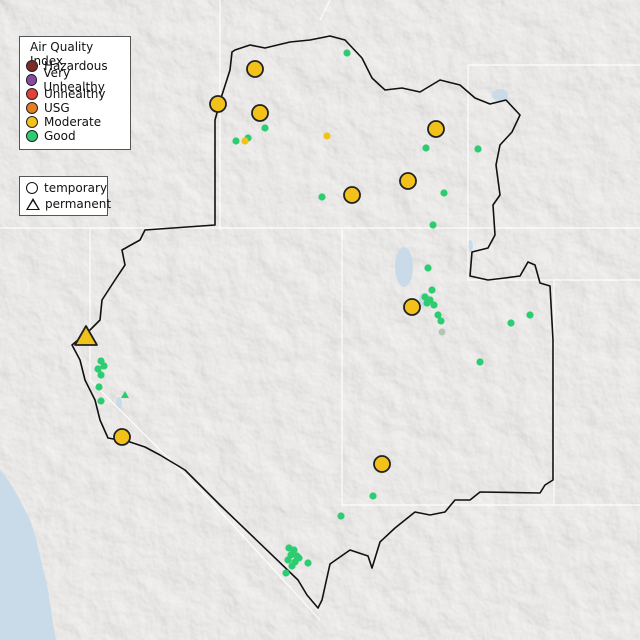 The image size is (640, 640). I want to click on monitor-type-legend: temporary permanent, so click(65, 196).